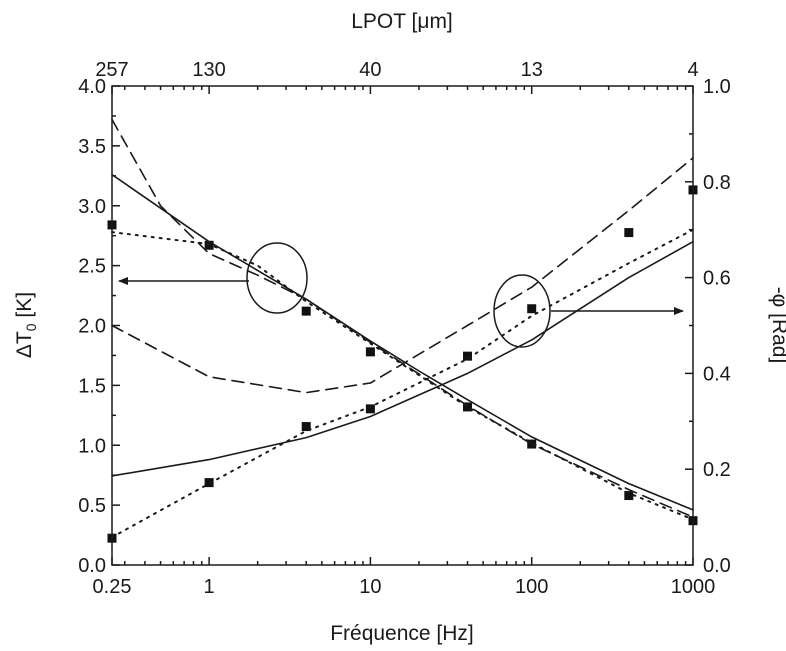  Describe the element at coordinates (112, 587) in the screenshot. I see `x-tick-label-bottom: 0.25` at that location.